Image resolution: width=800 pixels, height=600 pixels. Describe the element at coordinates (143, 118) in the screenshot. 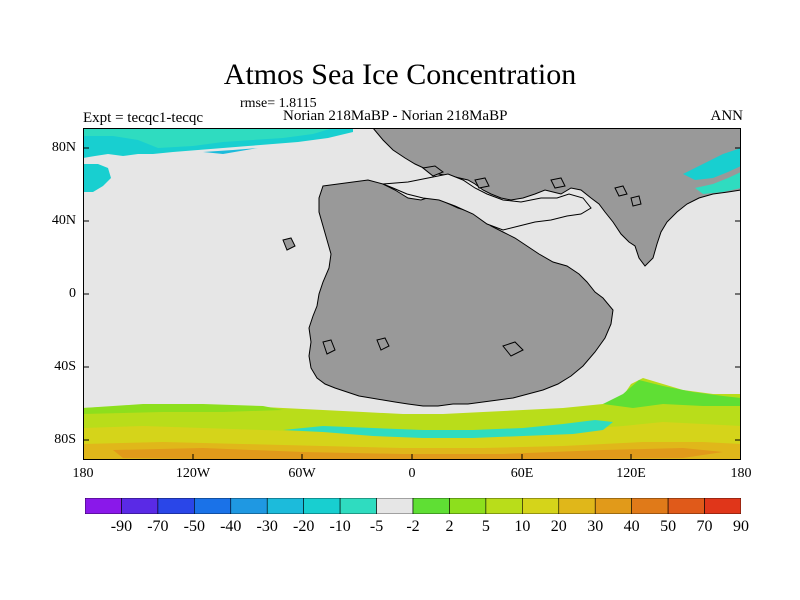

I see `experiment-label: Expt = tecqc1-tecqc` at that location.